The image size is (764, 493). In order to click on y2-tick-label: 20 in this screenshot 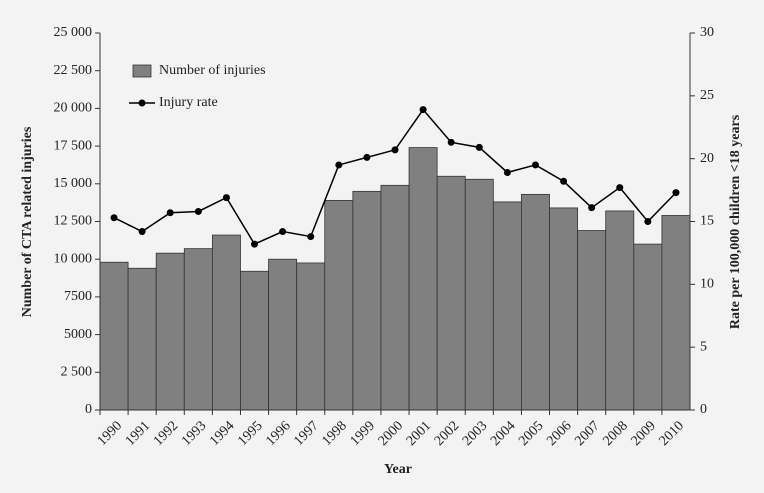, I will do `click(707, 158)`.